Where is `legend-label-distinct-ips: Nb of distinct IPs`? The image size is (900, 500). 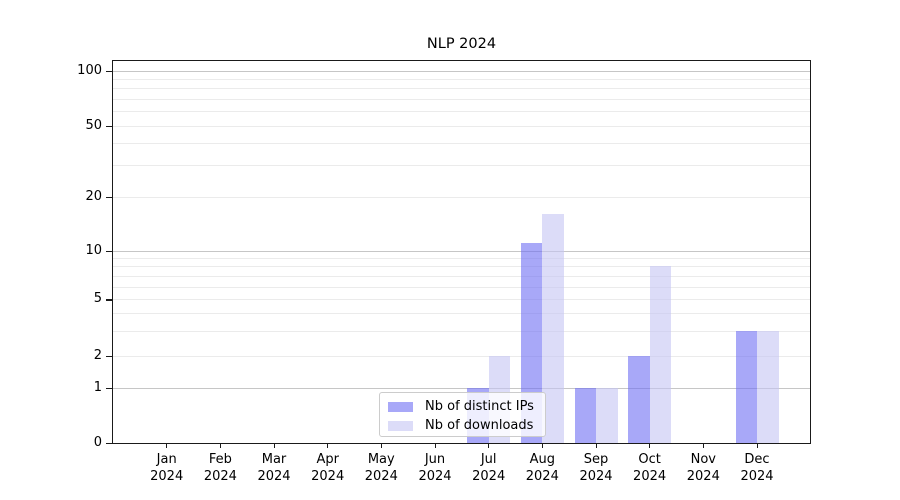 legend-label-distinct-ips: Nb of distinct IPs is located at coordinates (479, 406).